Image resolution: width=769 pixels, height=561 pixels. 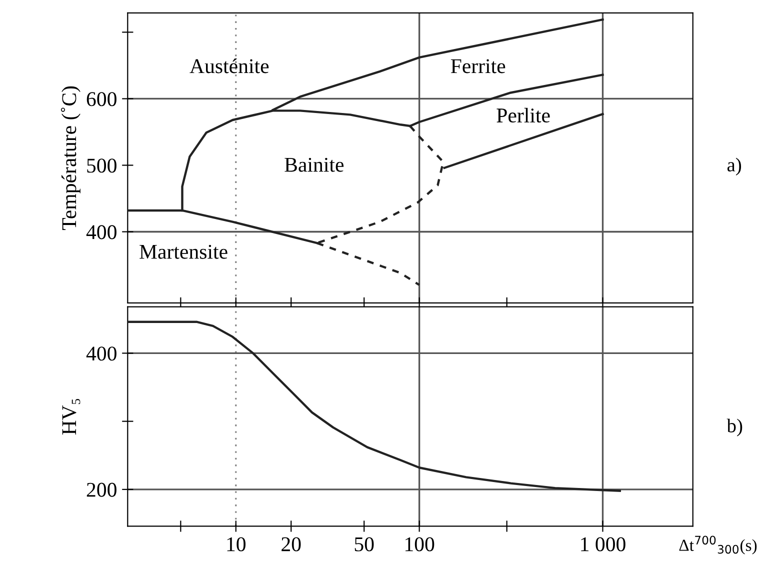 What do you see at coordinates (734, 167) in the screenshot?
I see `text: a)` at bounding box center [734, 167].